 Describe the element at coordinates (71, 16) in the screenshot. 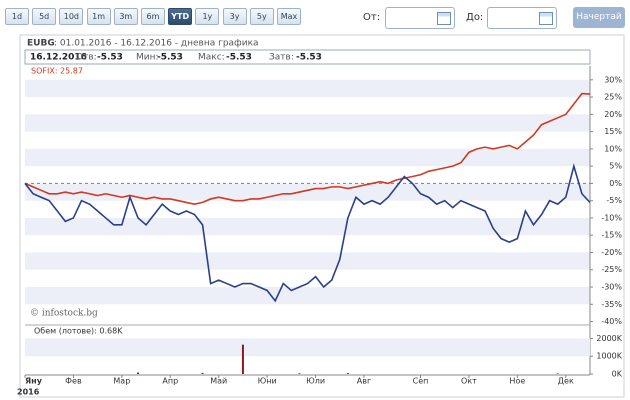

I see `range-button: 10d` at that location.